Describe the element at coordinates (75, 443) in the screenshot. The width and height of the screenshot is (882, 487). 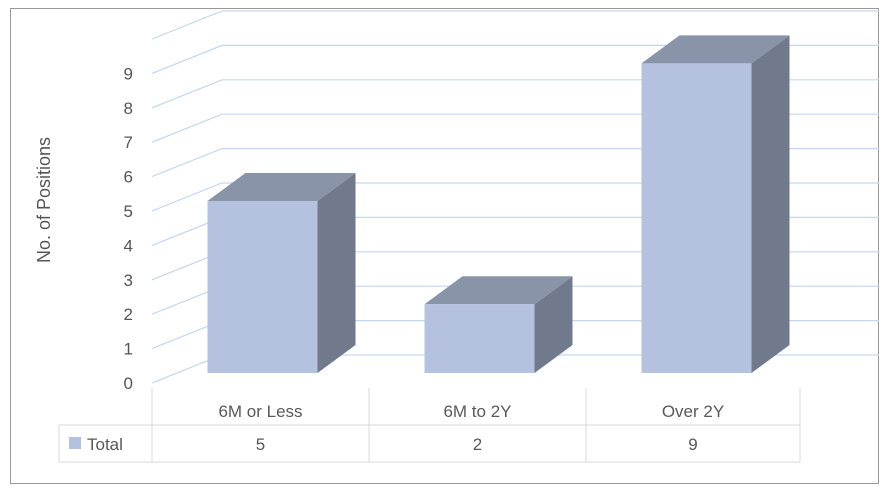
I see `legend-swatch` at that location.